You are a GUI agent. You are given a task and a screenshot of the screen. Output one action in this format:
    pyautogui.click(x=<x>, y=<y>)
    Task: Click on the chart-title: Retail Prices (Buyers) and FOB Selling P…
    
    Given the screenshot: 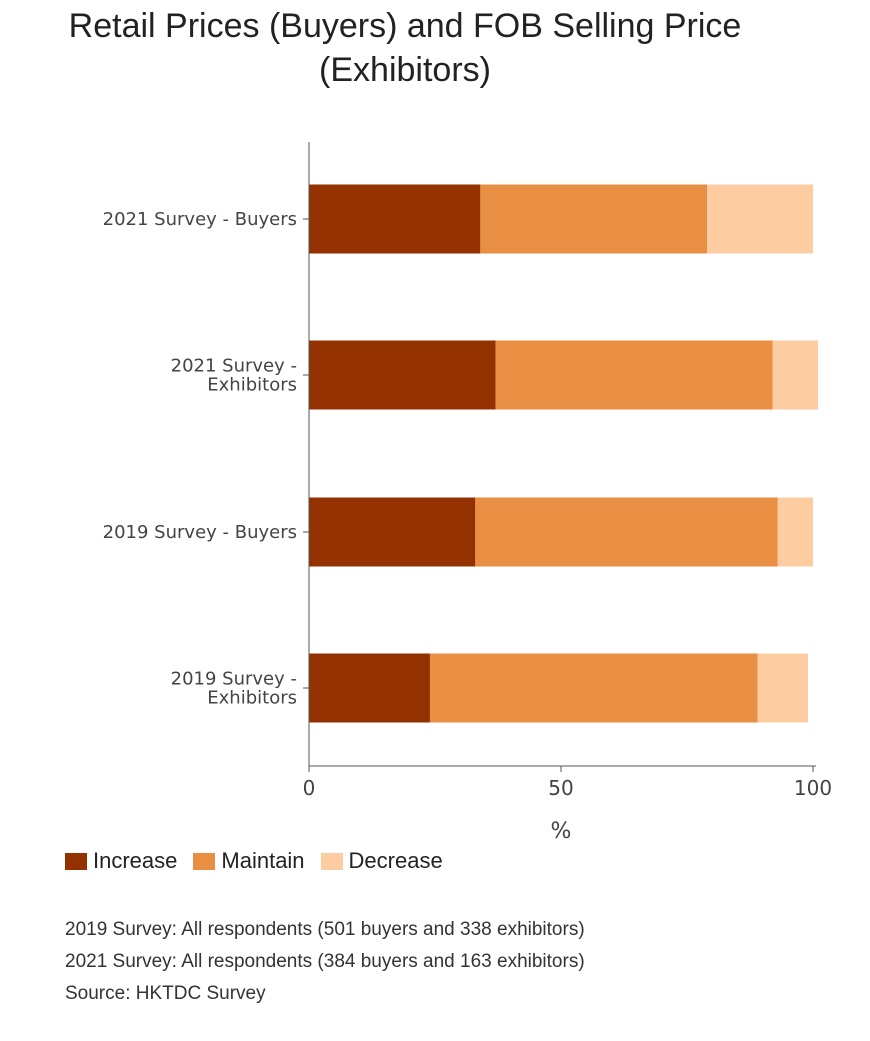 What is the action you would take?
    pyautogui.click(x=405, y=48)
    